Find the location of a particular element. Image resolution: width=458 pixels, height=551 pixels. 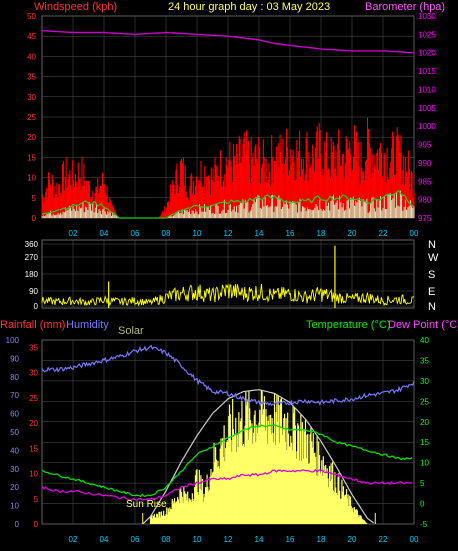

wind-direction-line is located at coordinates (228, 295).